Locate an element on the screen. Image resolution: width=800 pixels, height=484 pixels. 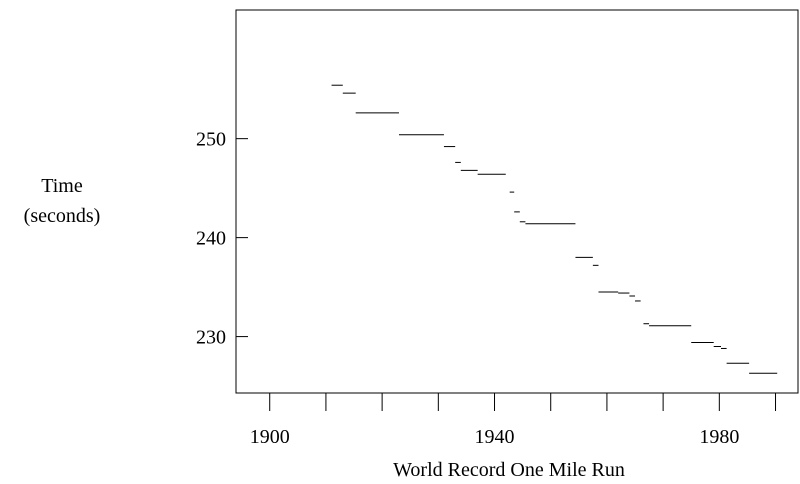
x-axis-tick-labels: 1900 1940 1980 is located at coordinates (495, 437).